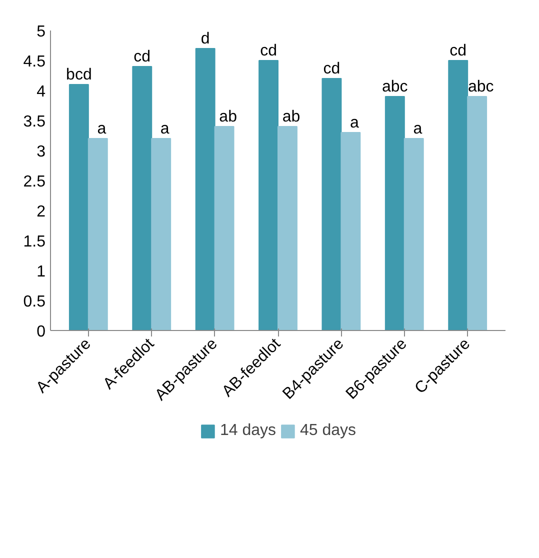  Describe the element at coordinates (34, 62) in the screenshot. I see `y-tick-label: 4.5` at that location.